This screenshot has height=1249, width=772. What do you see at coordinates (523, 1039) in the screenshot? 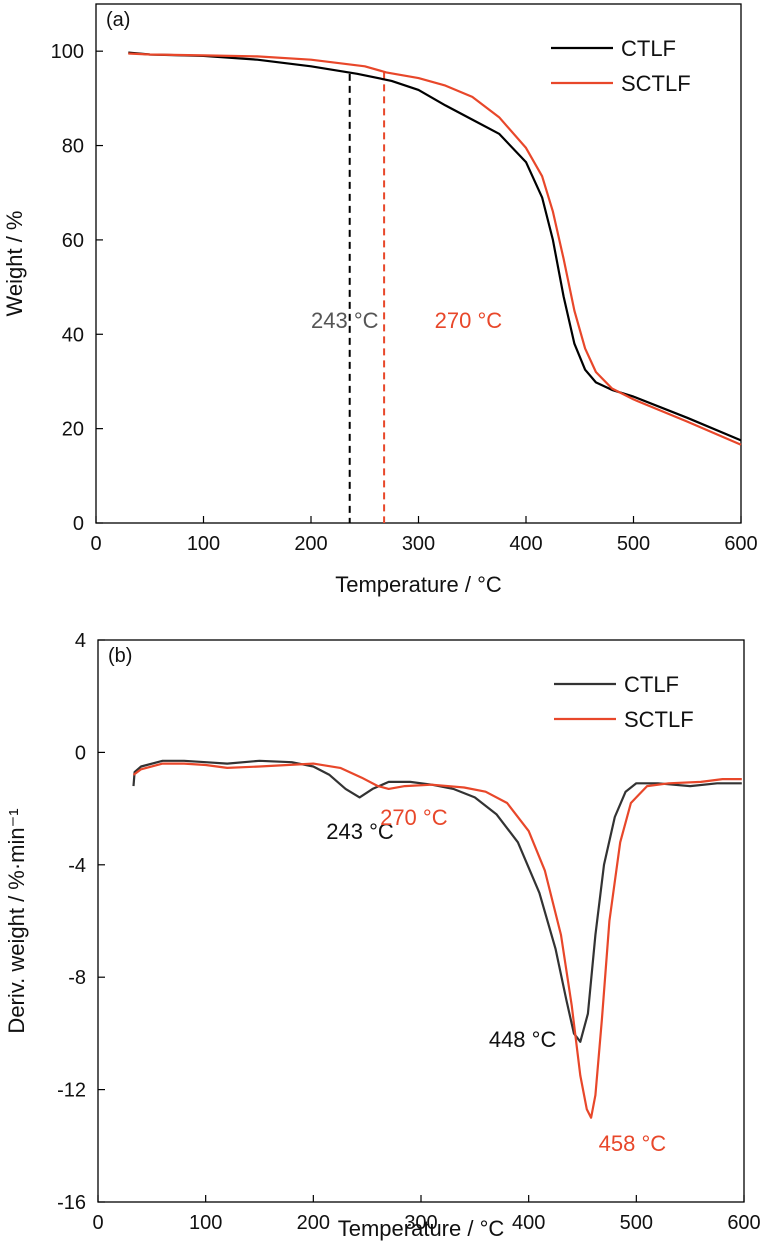
I see `peak-temperature-label: 448 °C` at bounding box center [523, 1039].